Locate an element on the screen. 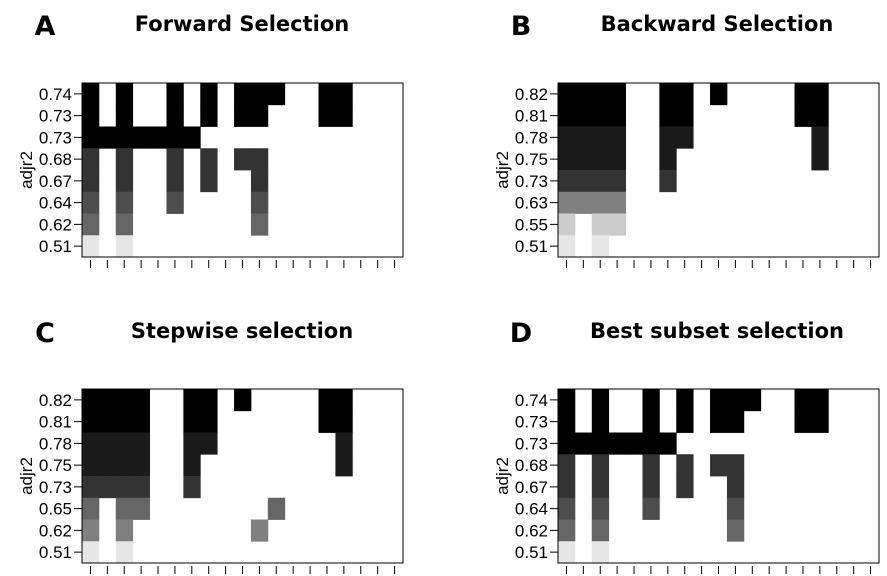 This screenshot has width=887, height=576. y-tick-label: 0.65 is located at coordinates (55, 509).